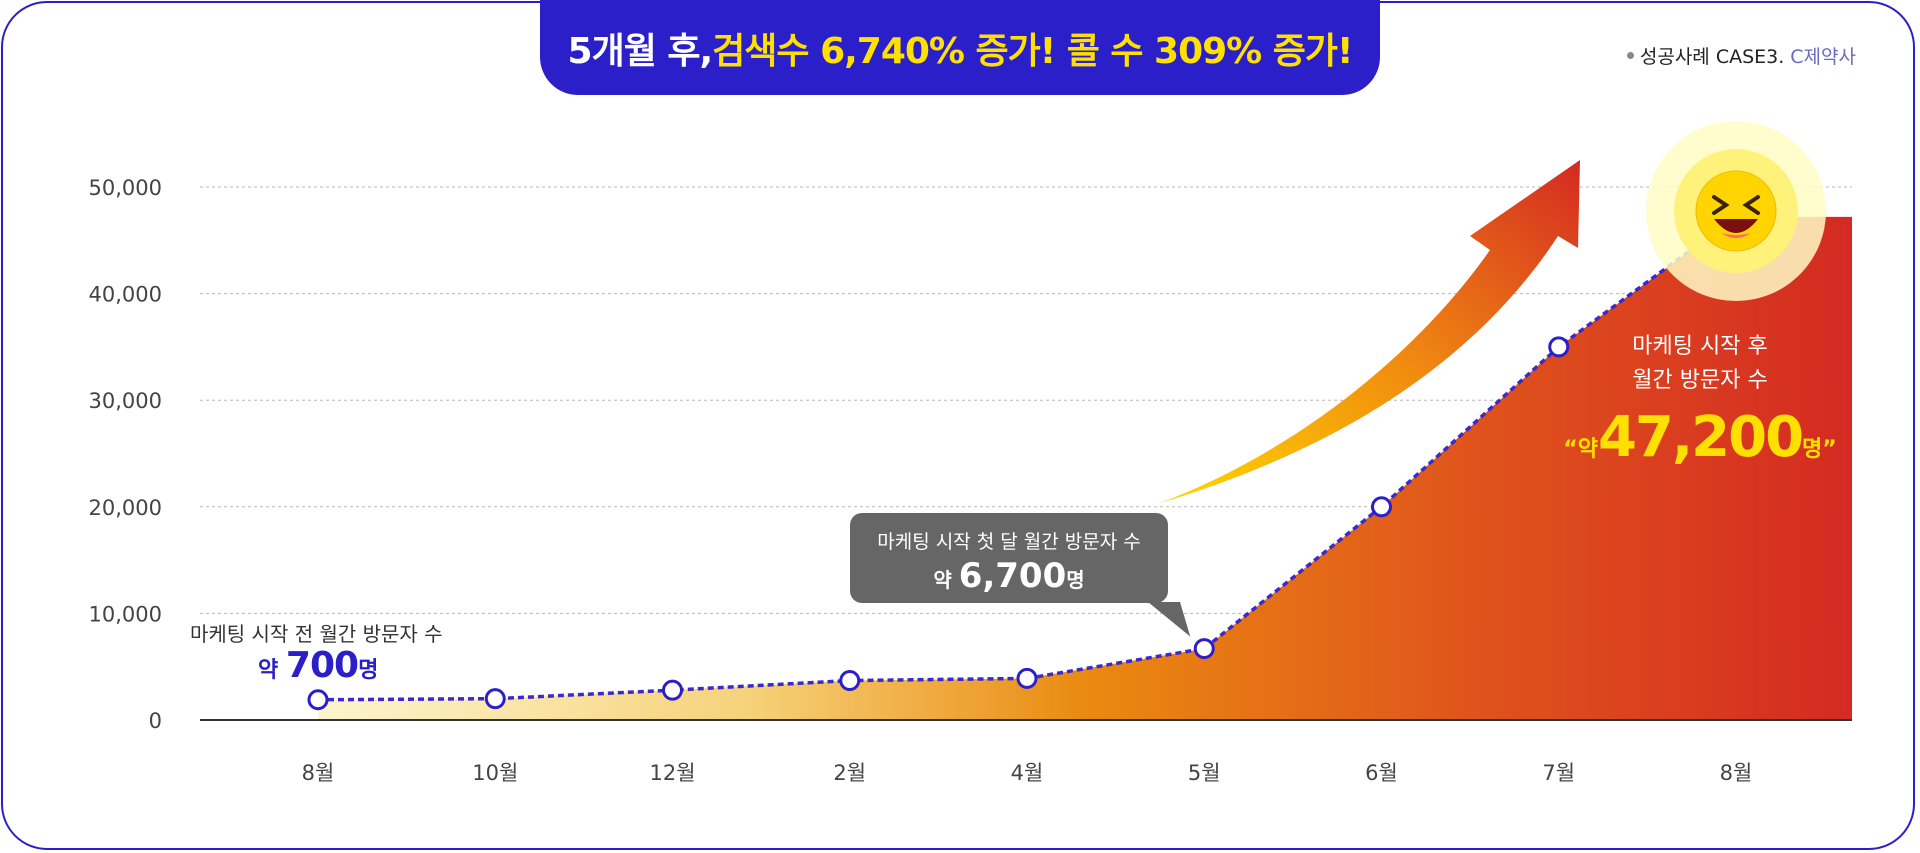 Image resolution: width=1920 pixels, height=853 pixels. What do you see at coordinates (1712, 57) in the screenshot?
I see `case-number: 성공사례 CASE3.` at bounding box center [1712, 57].